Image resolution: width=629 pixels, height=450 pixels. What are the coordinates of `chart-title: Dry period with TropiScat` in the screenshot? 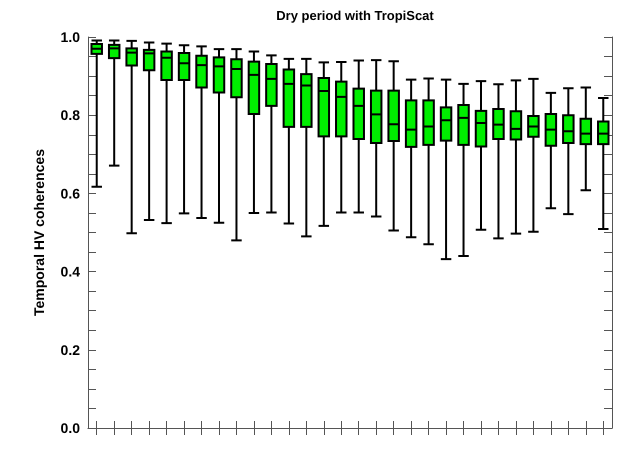 It's located at (355, 15).